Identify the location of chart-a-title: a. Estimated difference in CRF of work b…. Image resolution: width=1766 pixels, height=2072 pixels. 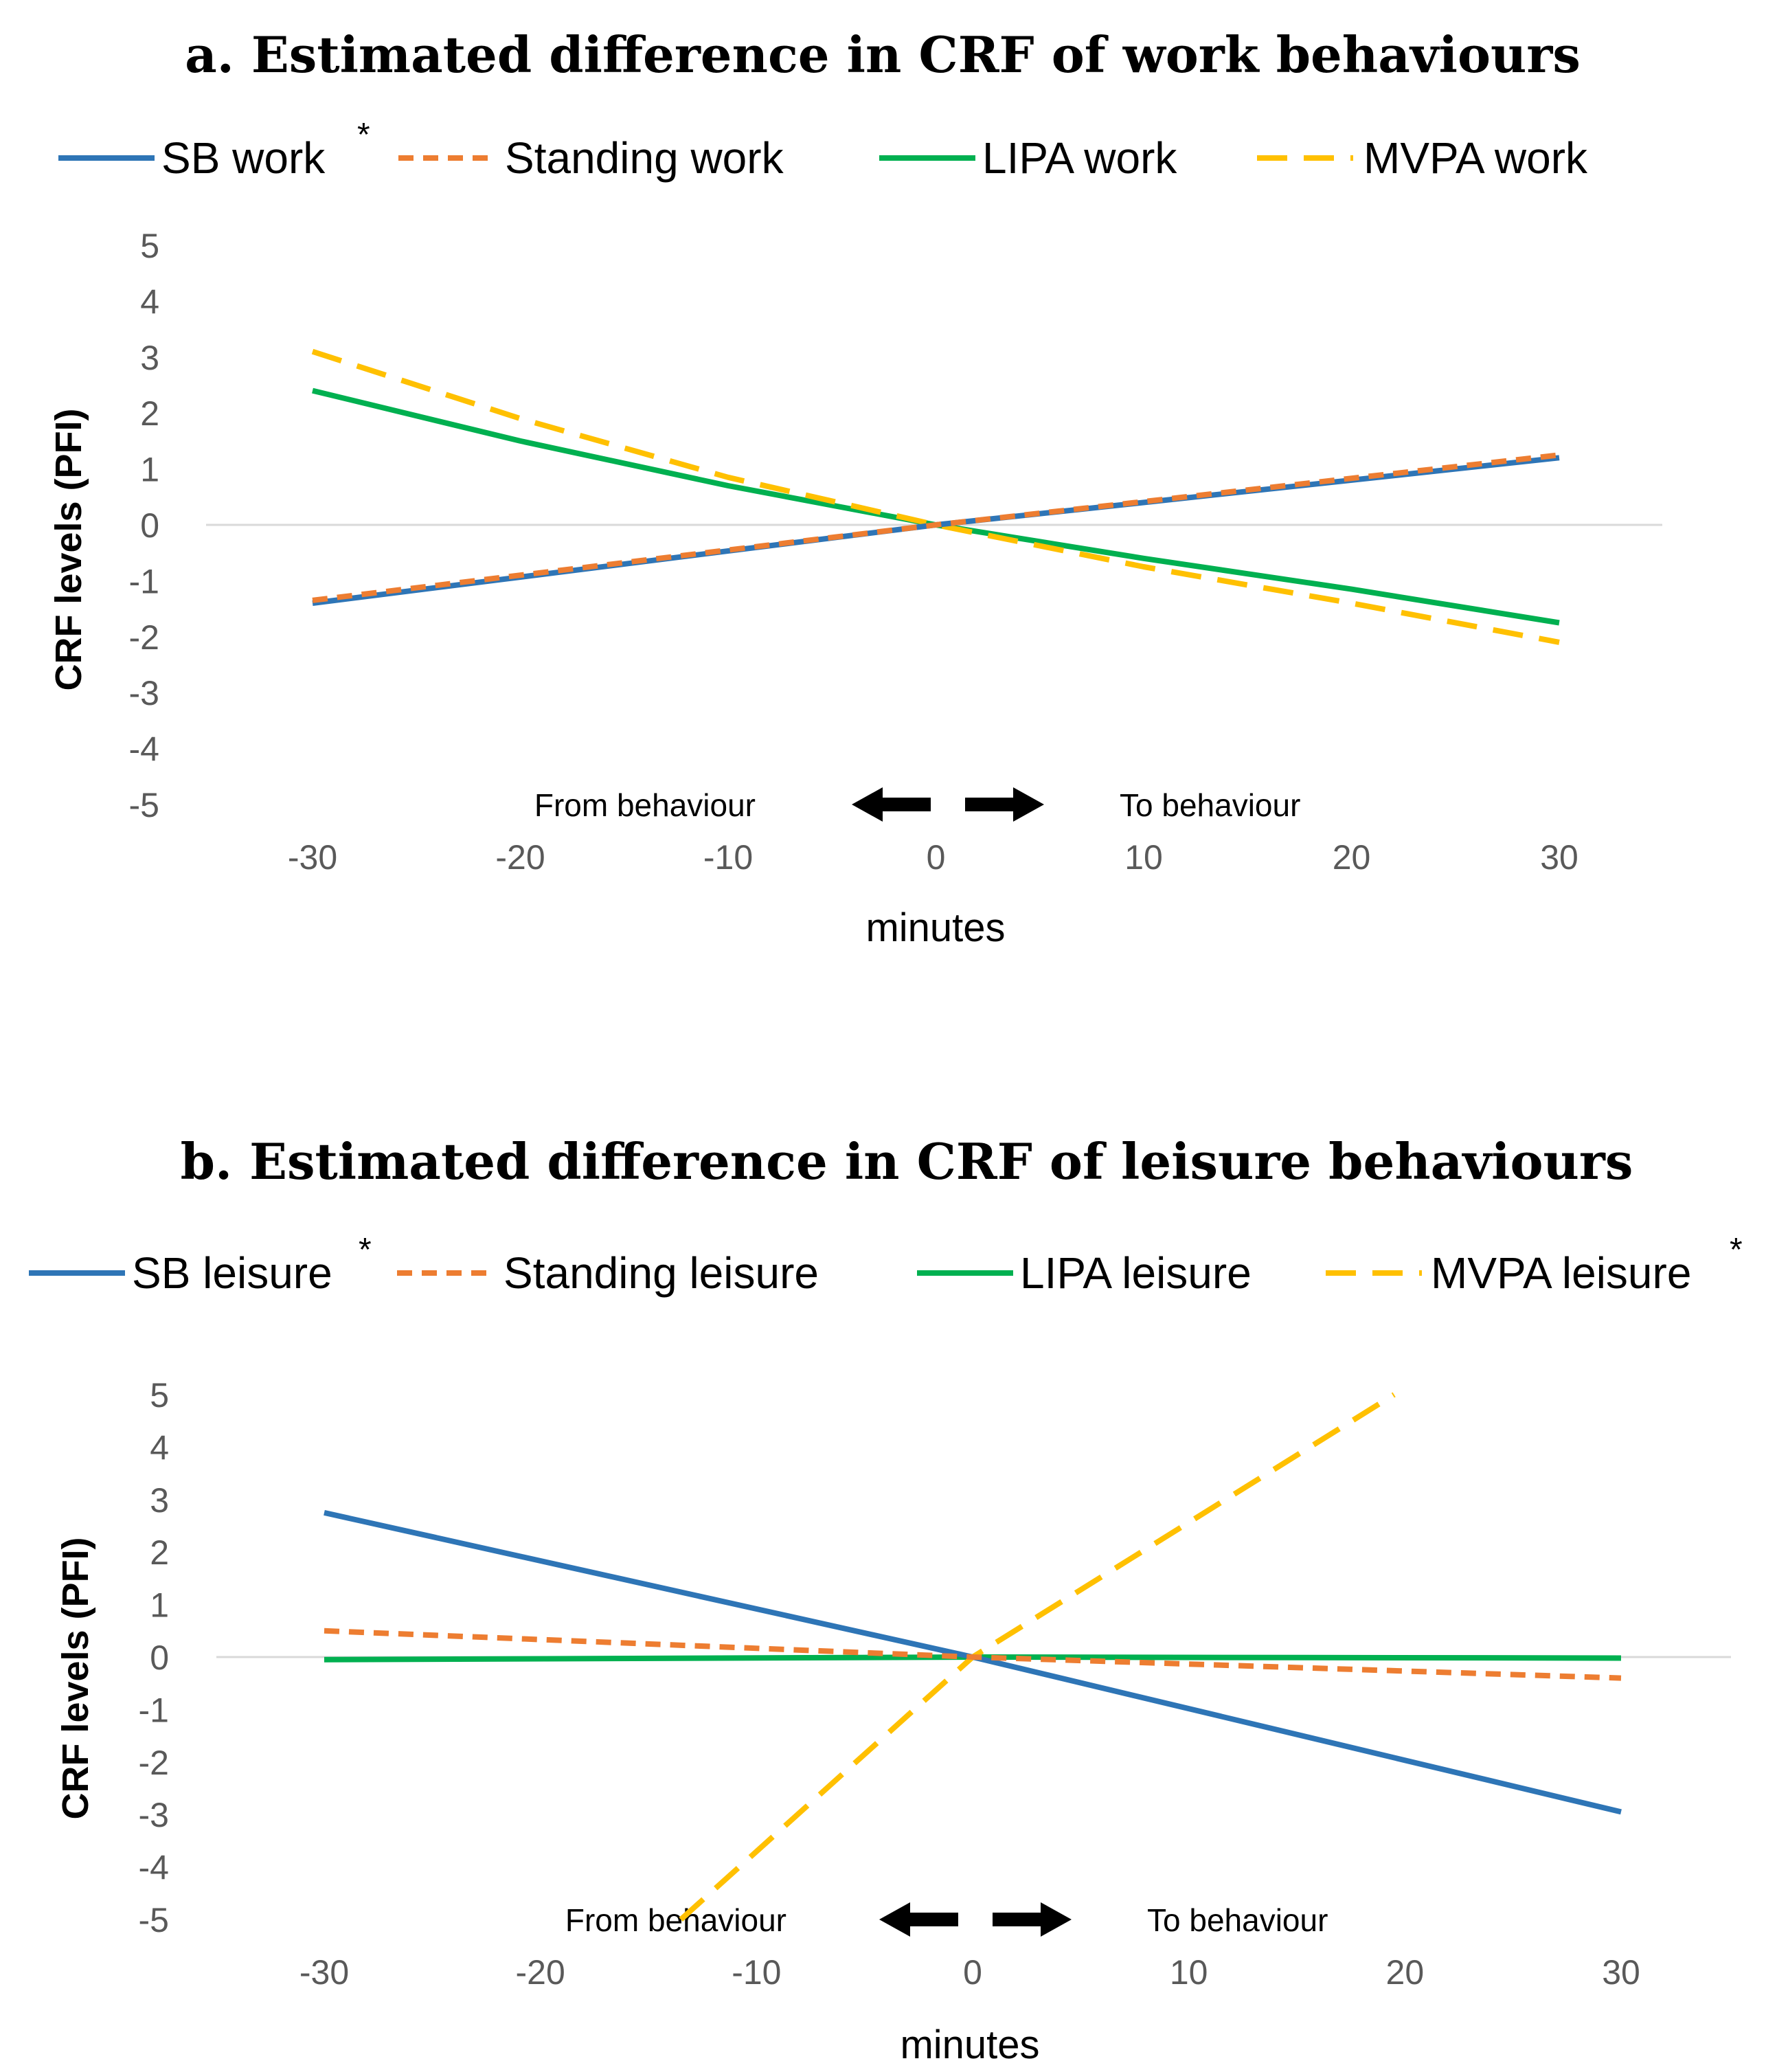
(883, 54).